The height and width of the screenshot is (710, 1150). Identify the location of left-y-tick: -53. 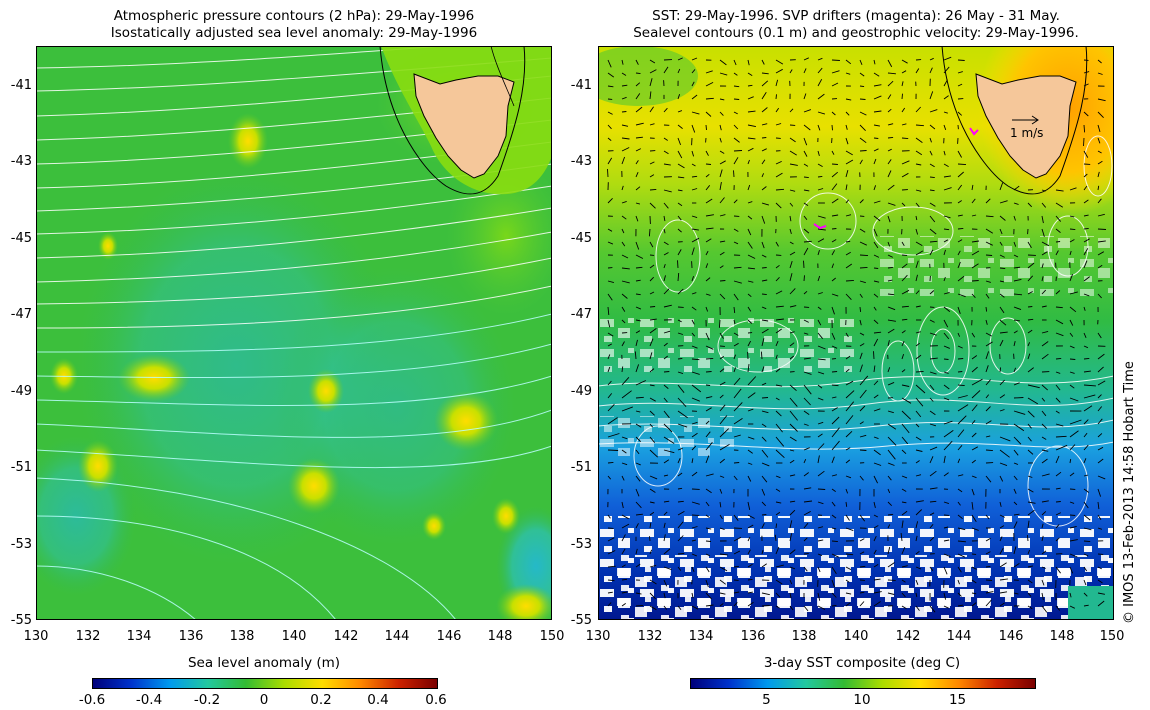
(21, 544).